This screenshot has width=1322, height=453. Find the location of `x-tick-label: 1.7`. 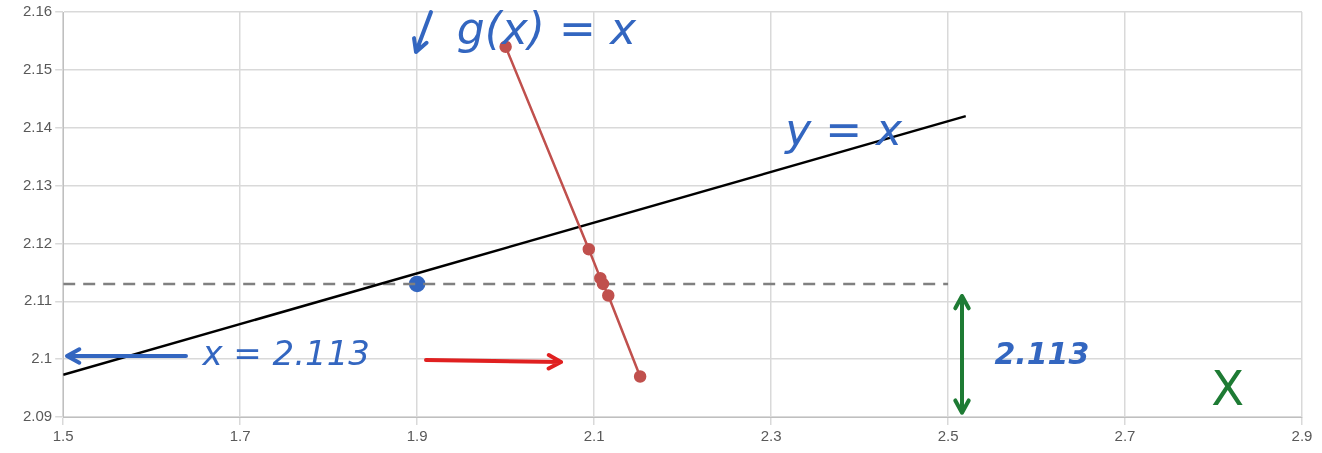

x-tick-label: 1.7 is located at coordinates (240, 436).